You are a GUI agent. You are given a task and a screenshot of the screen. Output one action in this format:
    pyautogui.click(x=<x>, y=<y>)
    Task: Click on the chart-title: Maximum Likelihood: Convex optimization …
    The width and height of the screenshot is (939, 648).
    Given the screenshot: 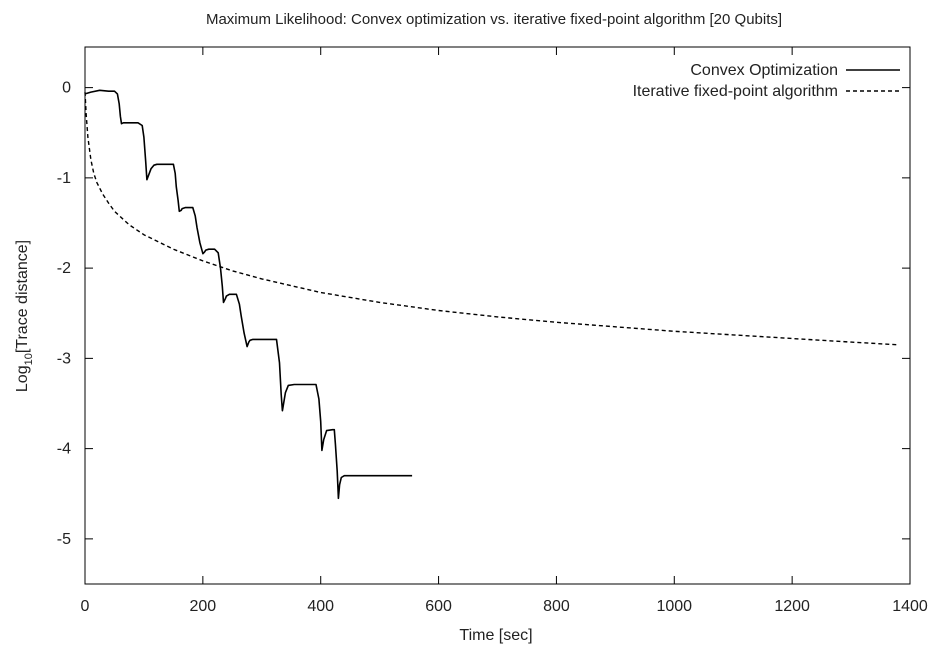 What is the action you would take?
    pyautogui.click(x=494, y=19)
    